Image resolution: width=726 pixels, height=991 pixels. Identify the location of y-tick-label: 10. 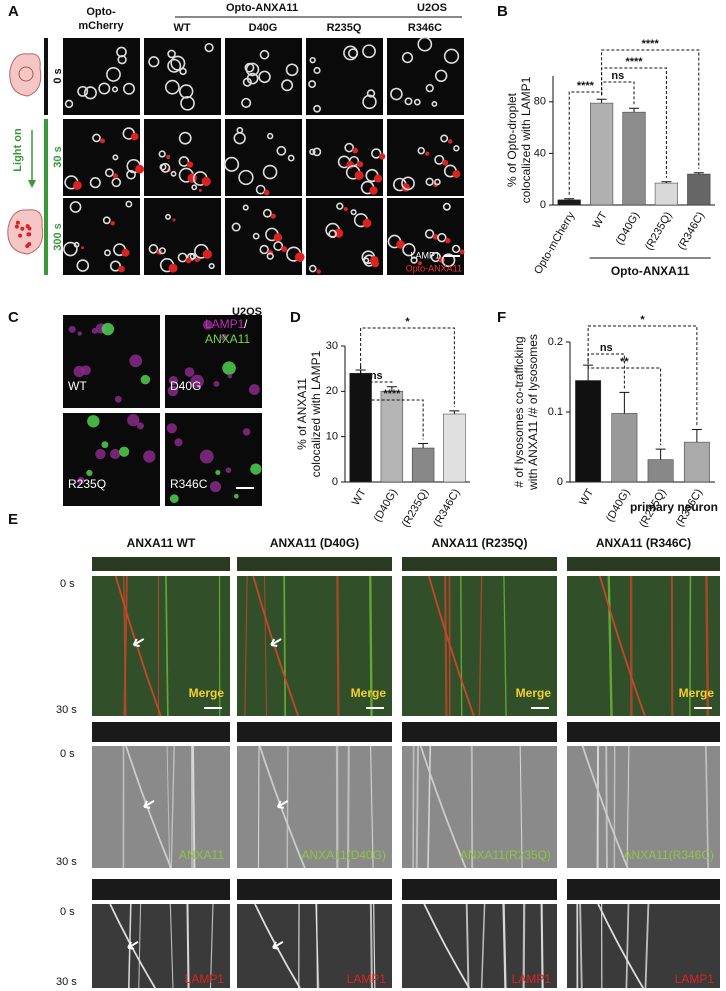
(332, 437).